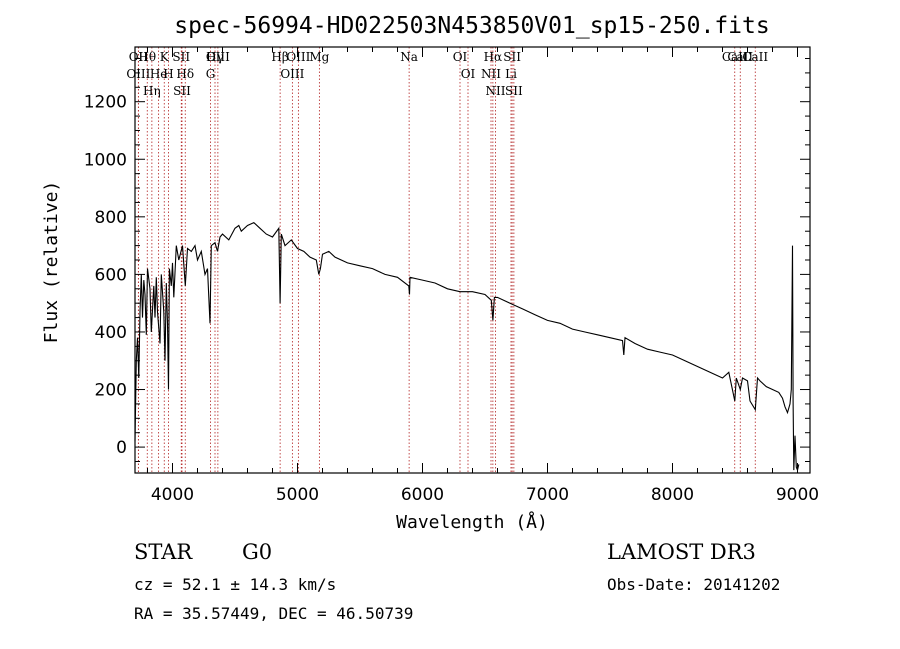 The width and height of the screenshot is (900, 649). Describe the element at coordinates (111, 391) in the screenshot. I see `y-tick-label: 200` at that location.